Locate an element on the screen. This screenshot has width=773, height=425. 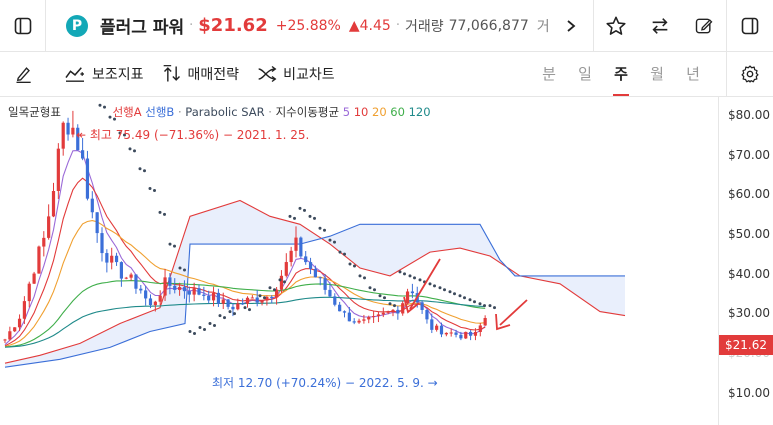
strategy-arrows-icon is located at coordinates (171, 73).